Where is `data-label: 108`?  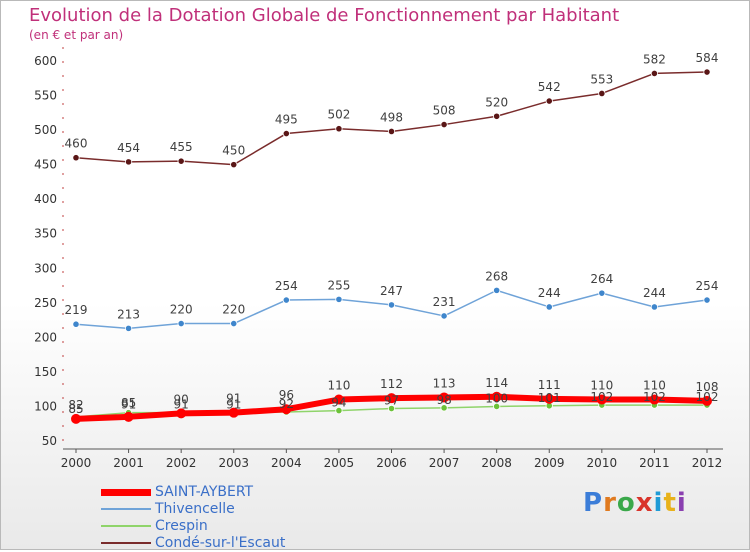 data-label: 108 is located at coordinates (707, 387).